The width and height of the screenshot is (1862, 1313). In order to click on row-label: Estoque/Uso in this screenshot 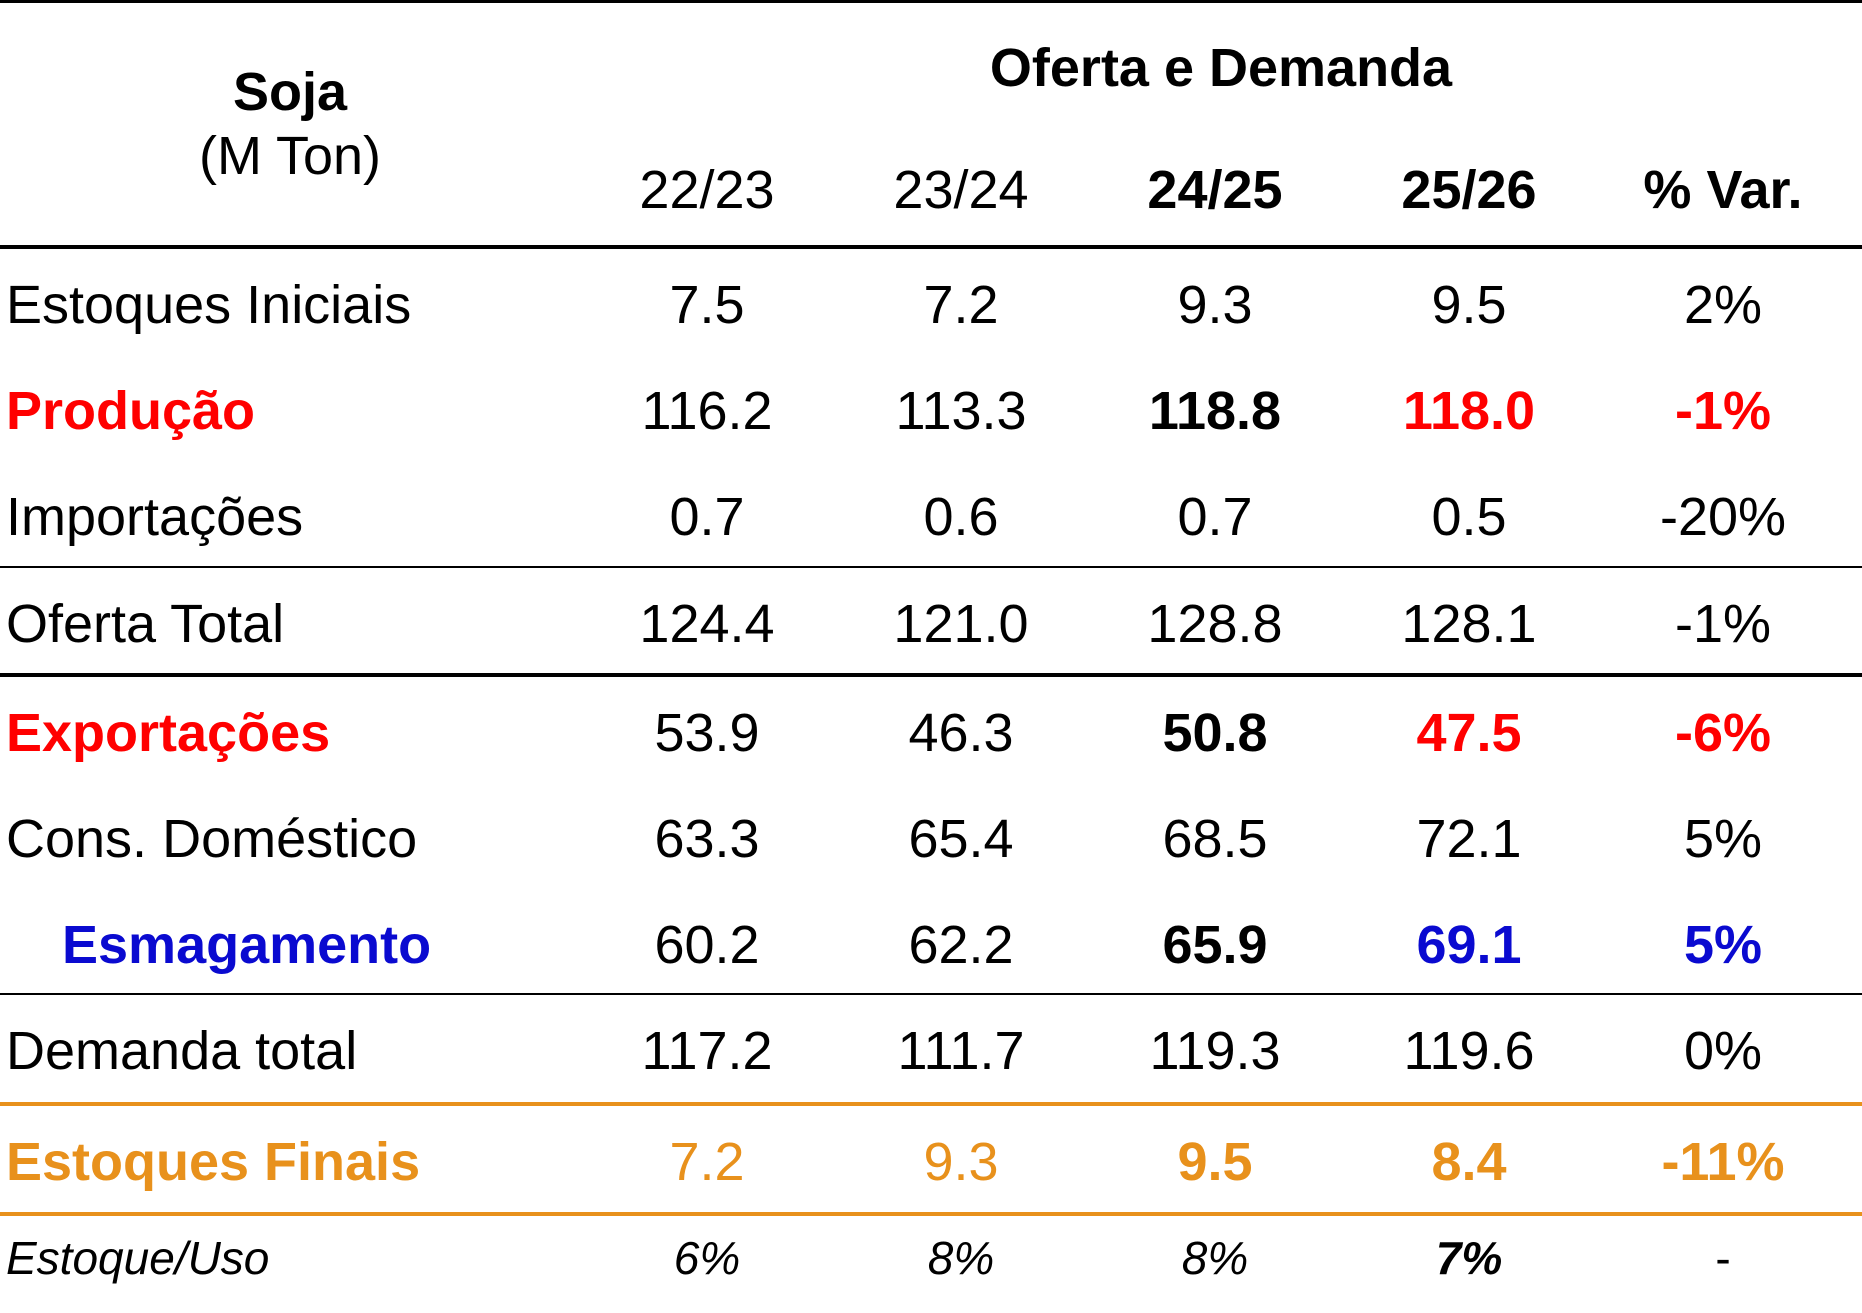, I will do `click(138, 1258)`.